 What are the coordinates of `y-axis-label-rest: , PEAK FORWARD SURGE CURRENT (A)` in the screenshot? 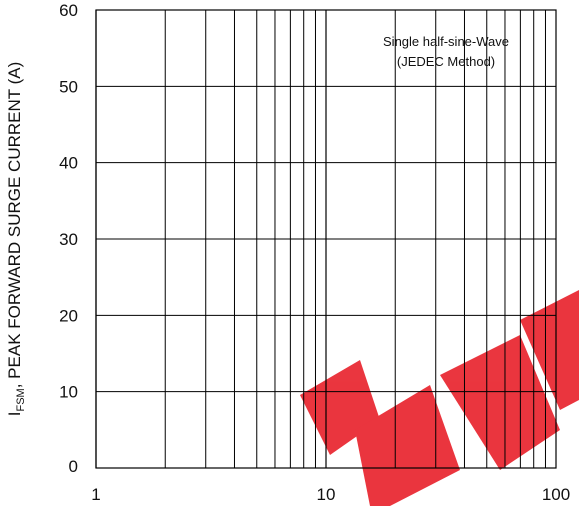 It's located at (14, 225).